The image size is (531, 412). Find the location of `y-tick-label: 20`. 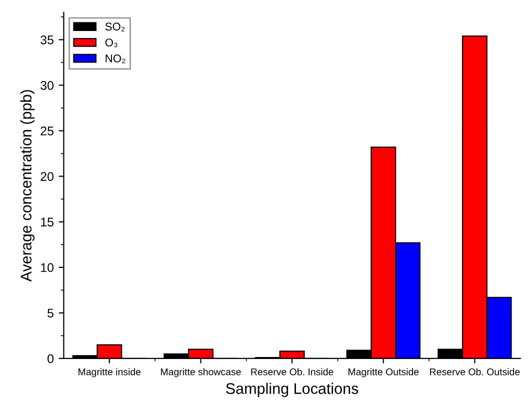

y-tick-label: 20 is located at coordinates (47, 176).